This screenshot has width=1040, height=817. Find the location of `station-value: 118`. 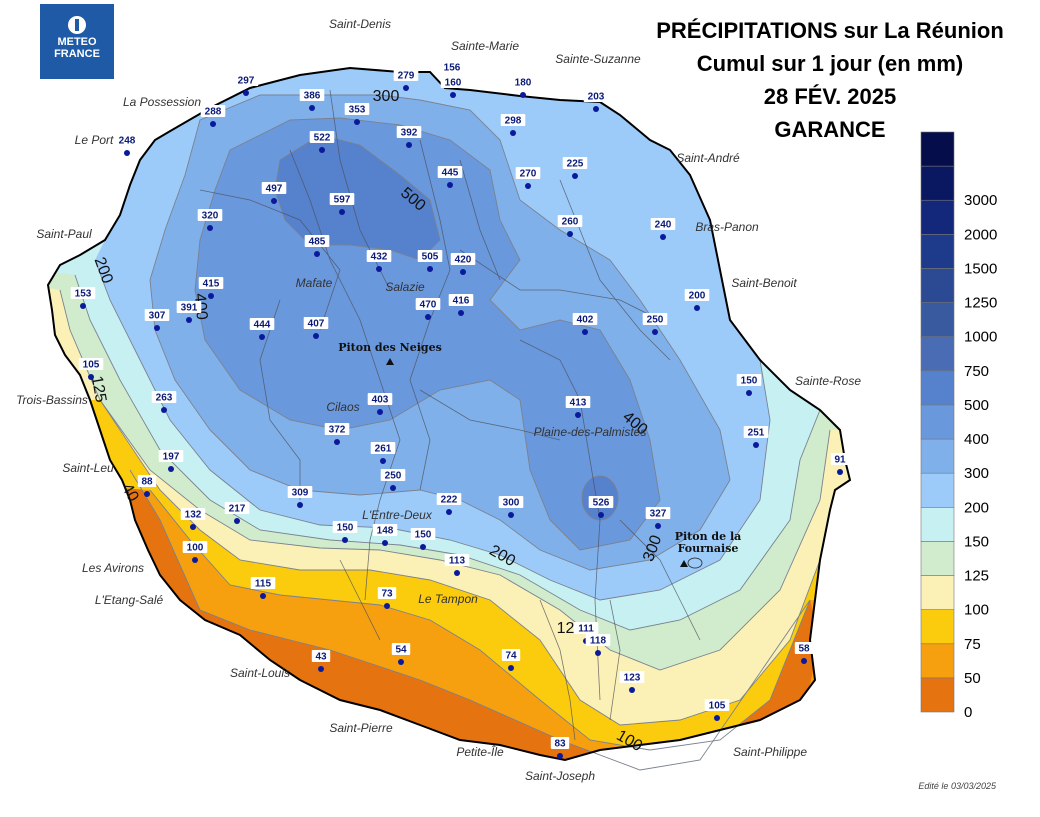

station-value: 118 is located at coordinates (598, 641).